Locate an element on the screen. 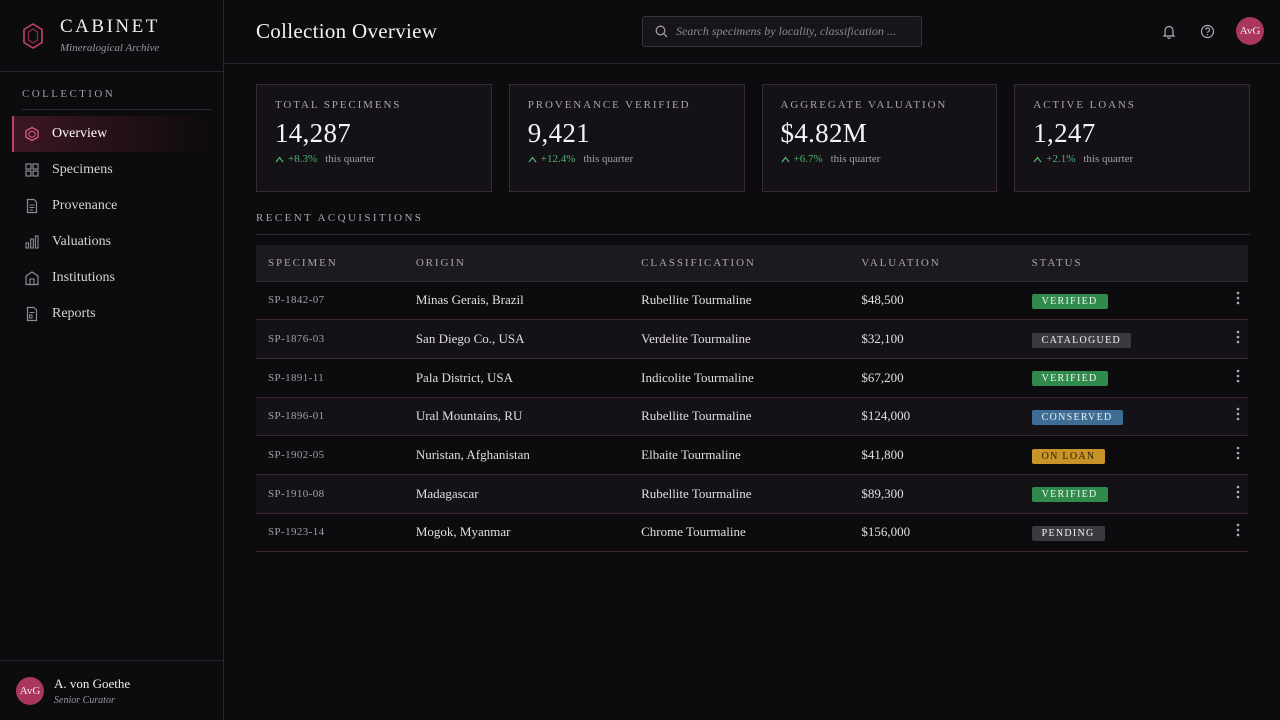  page-title: Collection Overview is located at coordinates (347, 31).